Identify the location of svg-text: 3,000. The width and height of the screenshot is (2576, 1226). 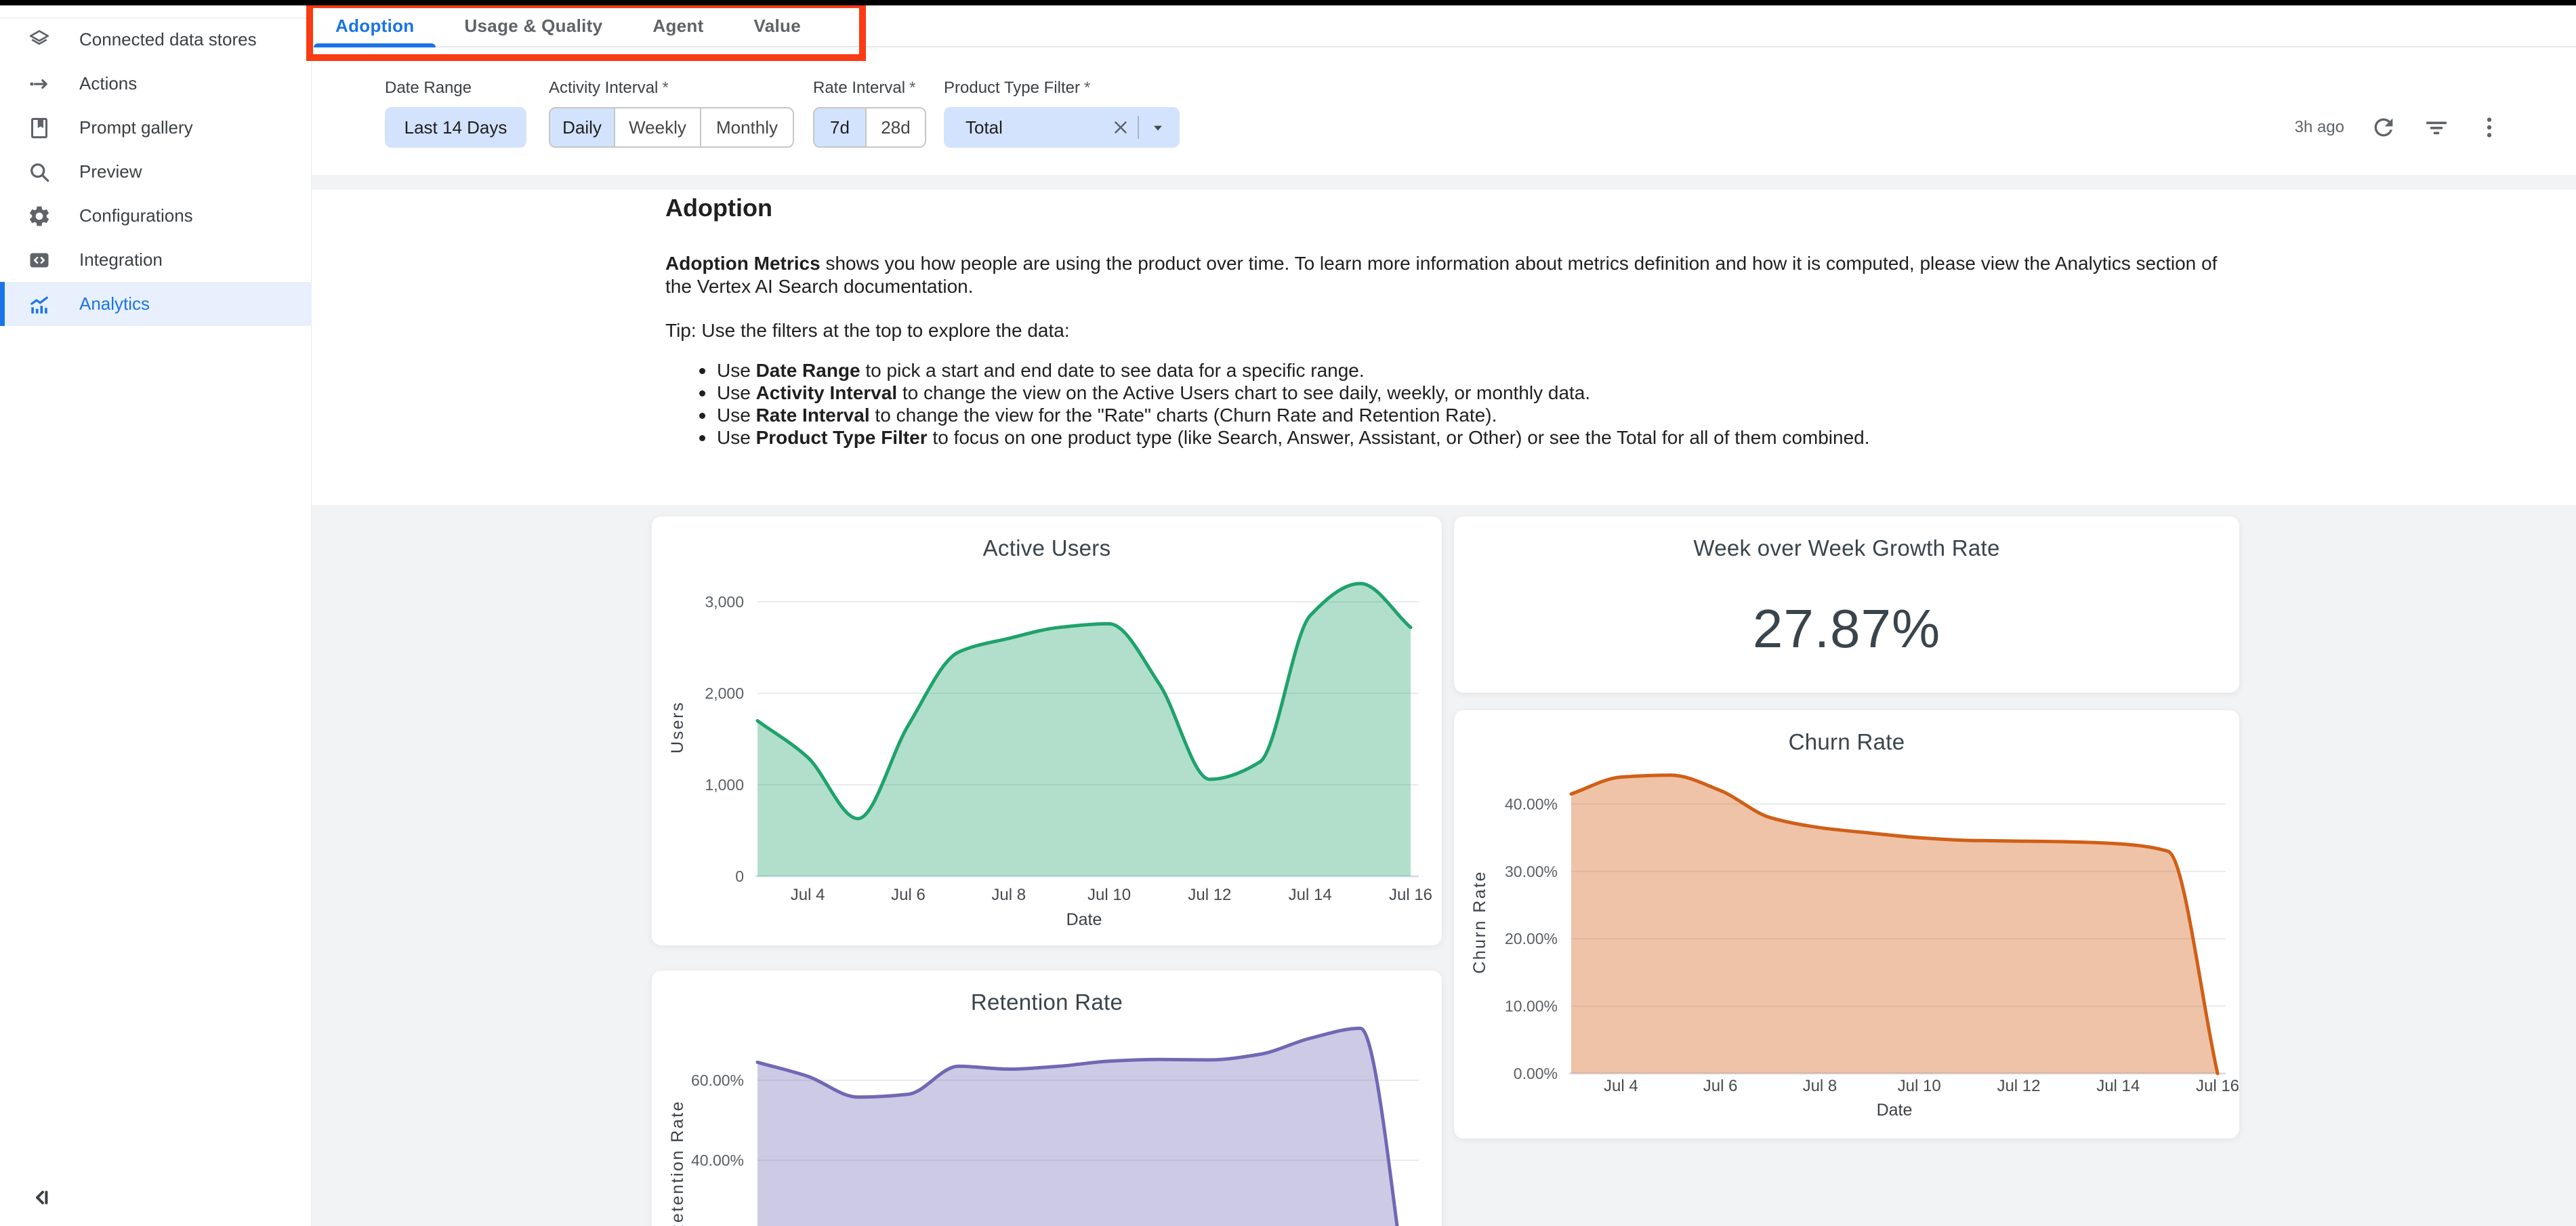
(724, 602).